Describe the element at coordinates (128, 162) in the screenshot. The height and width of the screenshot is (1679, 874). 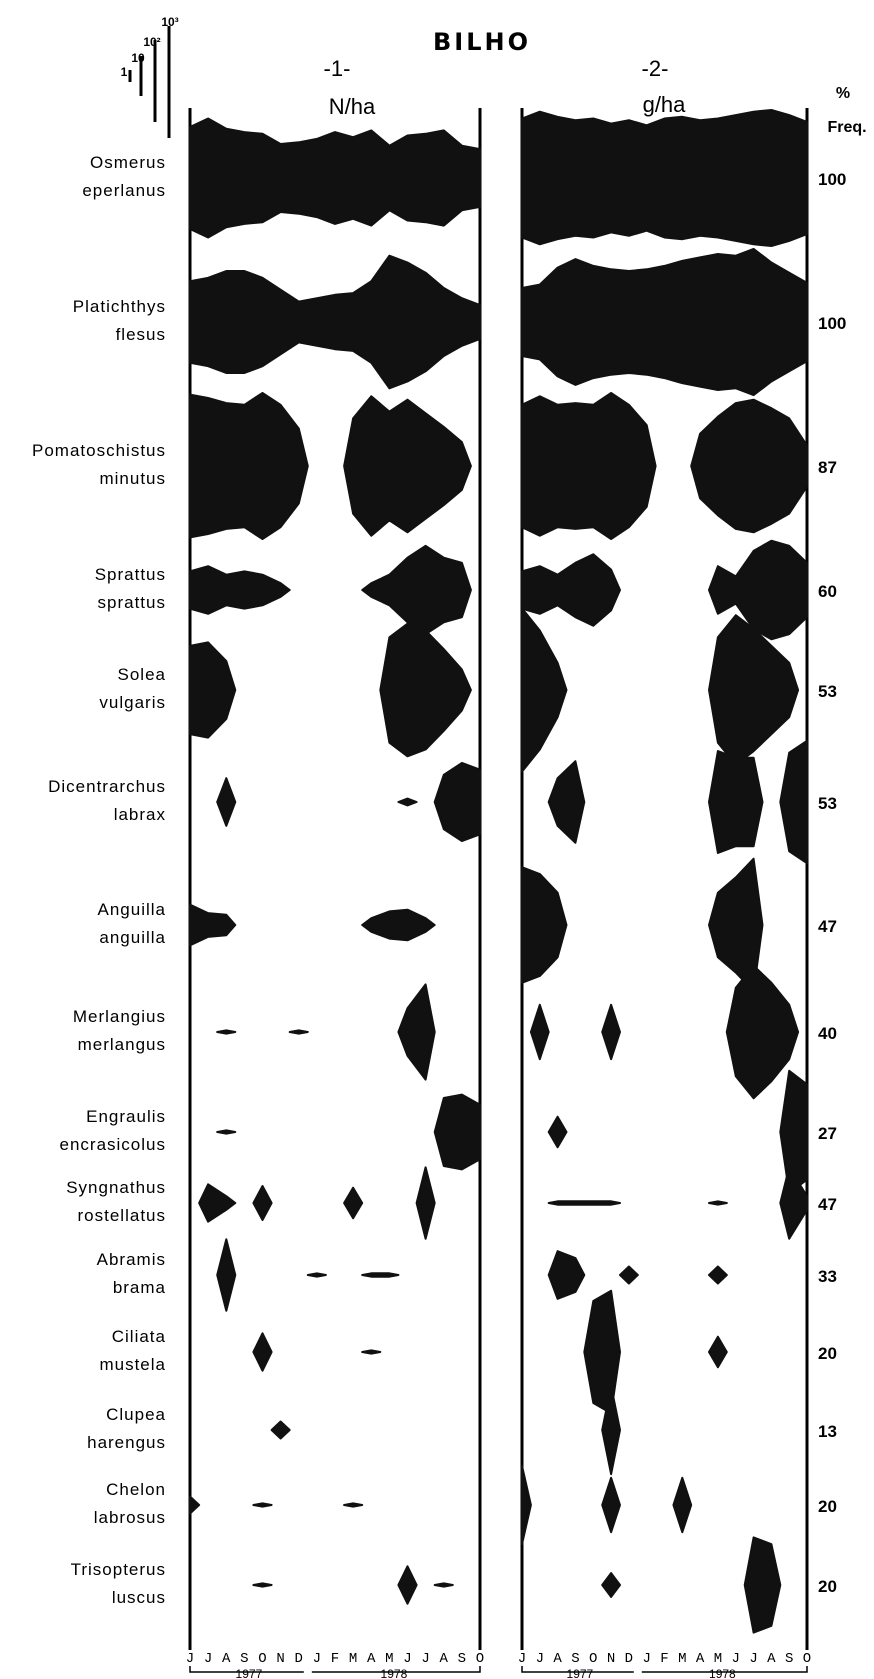
I see `species-name-line1: Osmerus` at that location.